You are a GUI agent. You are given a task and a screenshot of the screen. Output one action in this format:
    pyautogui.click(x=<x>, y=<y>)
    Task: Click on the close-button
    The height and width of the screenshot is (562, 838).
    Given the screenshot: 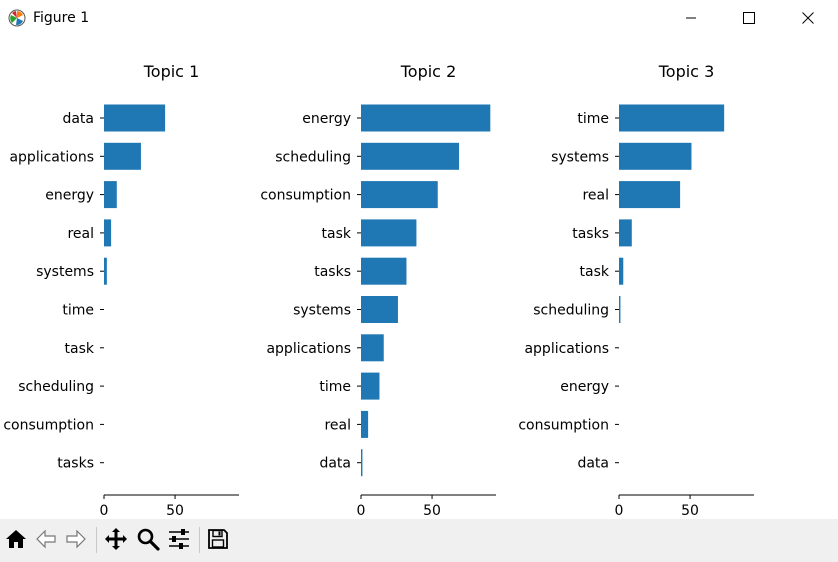 What is the action you would take?
    pyautogui.click(x=808, y=18)
    